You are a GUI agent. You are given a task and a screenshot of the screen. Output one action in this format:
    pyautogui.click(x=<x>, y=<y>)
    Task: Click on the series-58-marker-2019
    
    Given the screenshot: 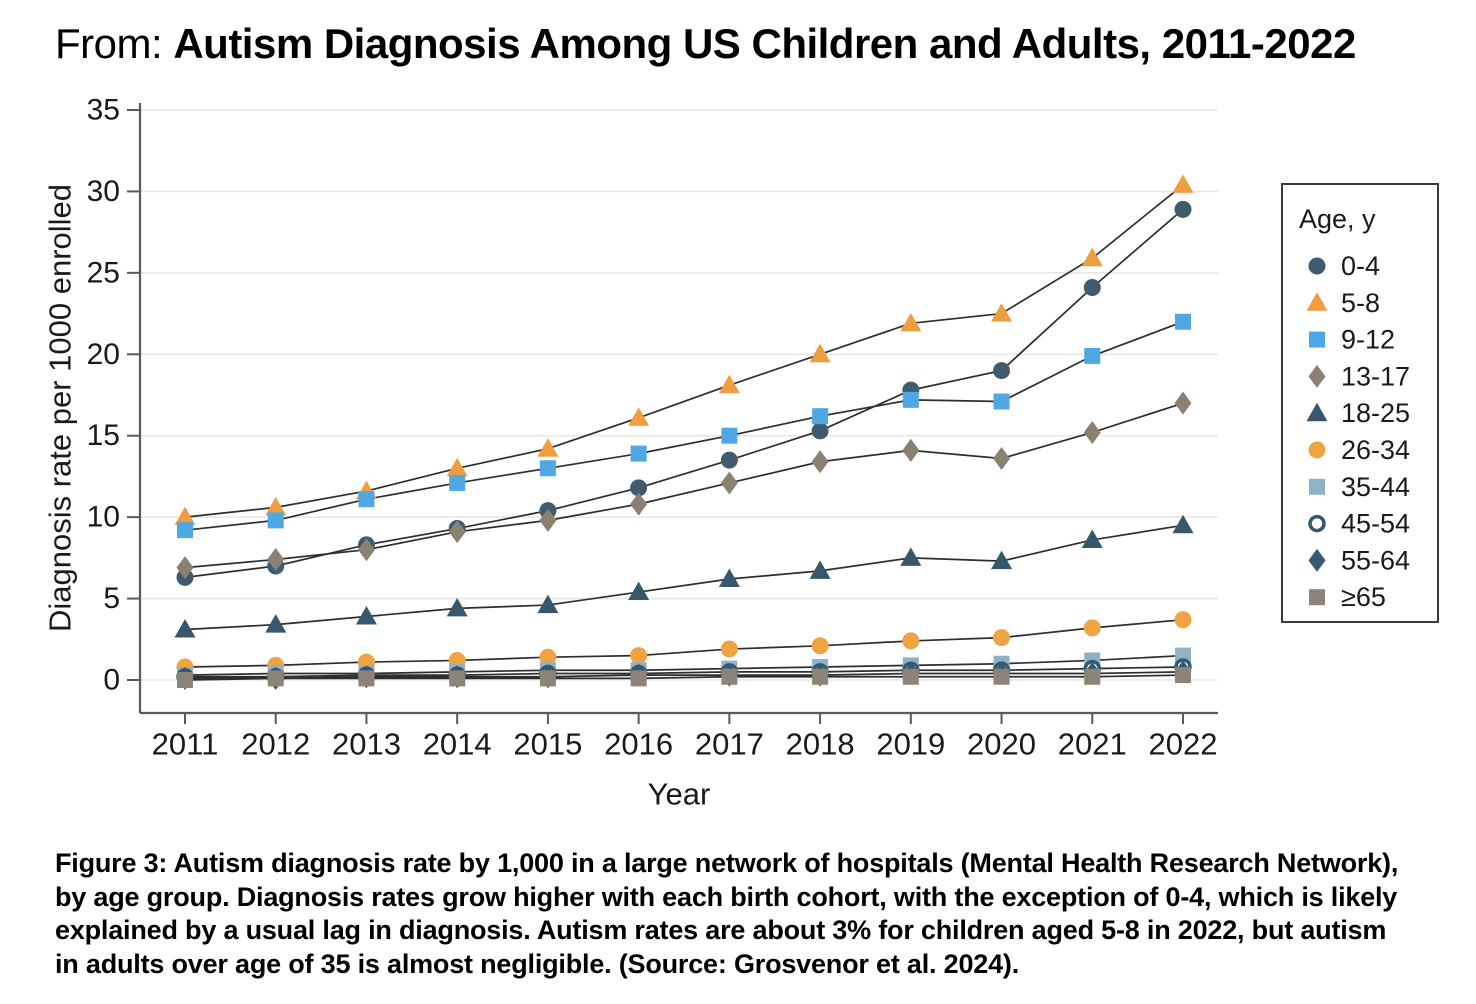 What is the action you would take?
    pyautogui.click(x=911, y=322)
    